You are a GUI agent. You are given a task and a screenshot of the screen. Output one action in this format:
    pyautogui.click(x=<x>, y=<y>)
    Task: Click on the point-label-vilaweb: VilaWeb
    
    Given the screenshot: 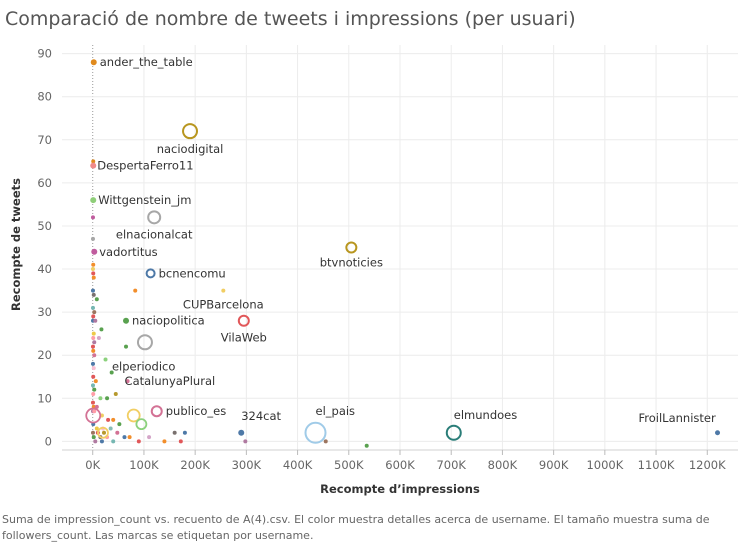 What is the action you would take?
    pyautogui.click(x=244, y=338)
    